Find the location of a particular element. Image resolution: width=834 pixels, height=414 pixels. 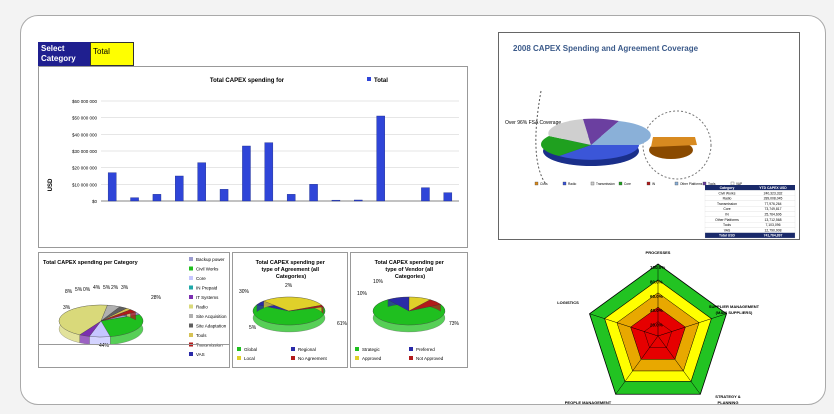

bar-chart-title: Total CAPEX spending for is located at coordinates (247, 81).